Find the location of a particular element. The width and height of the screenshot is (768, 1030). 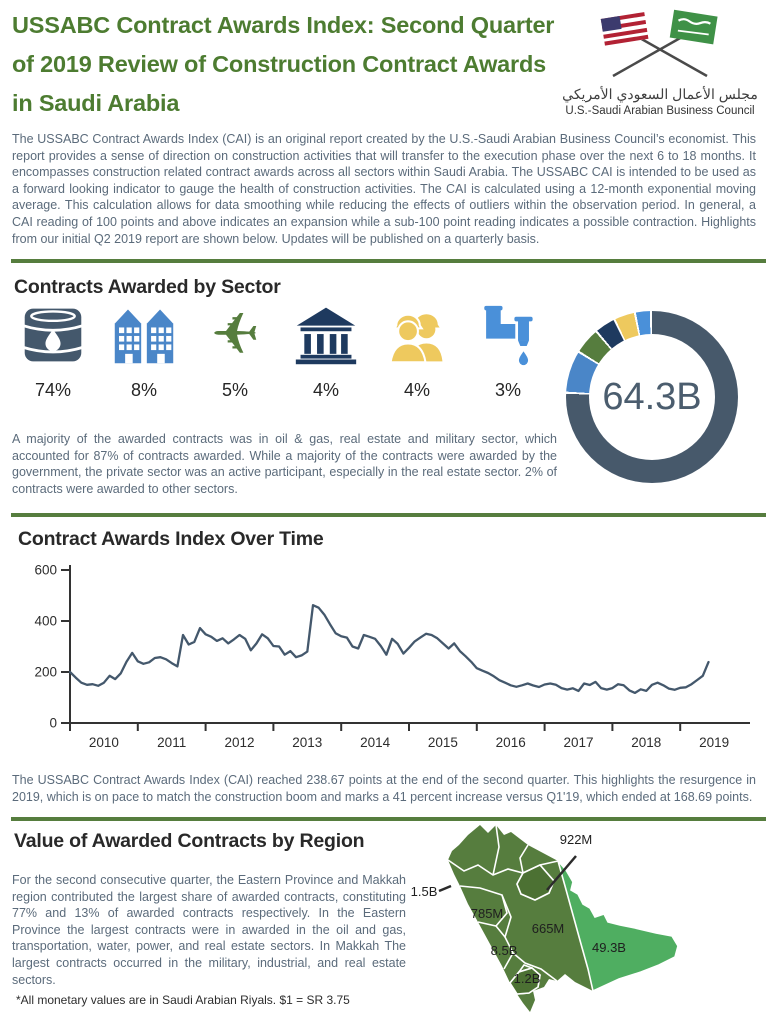

map-value-label: 785M is located at coordinates (487, 913).